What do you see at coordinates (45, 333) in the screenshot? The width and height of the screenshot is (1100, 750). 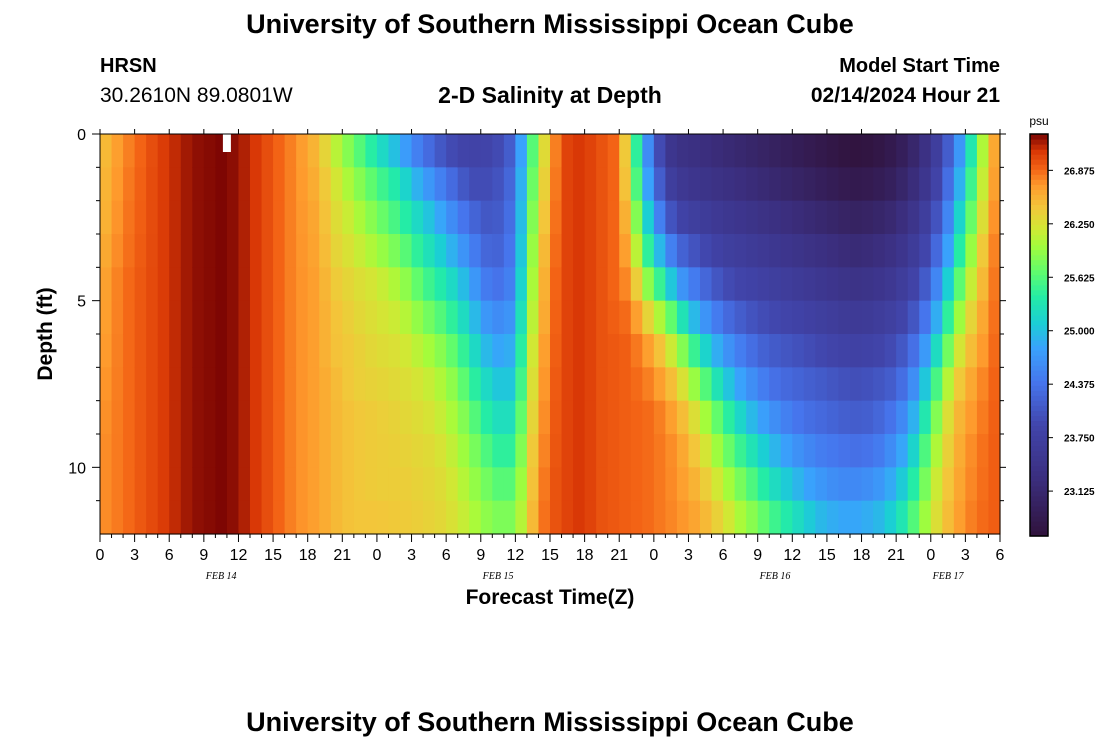 I see `y-axis-label: Depth (ft)` at bounding box center [45, 333].